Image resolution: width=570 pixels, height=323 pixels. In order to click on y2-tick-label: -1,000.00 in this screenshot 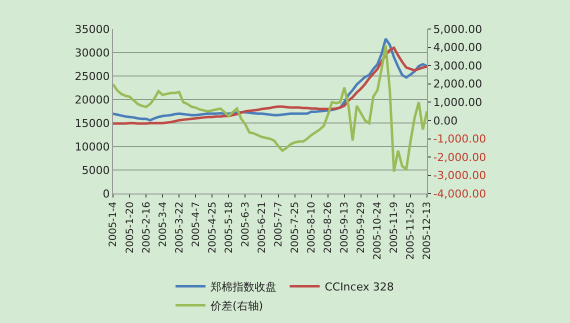, I will do `click(459, 139)`.